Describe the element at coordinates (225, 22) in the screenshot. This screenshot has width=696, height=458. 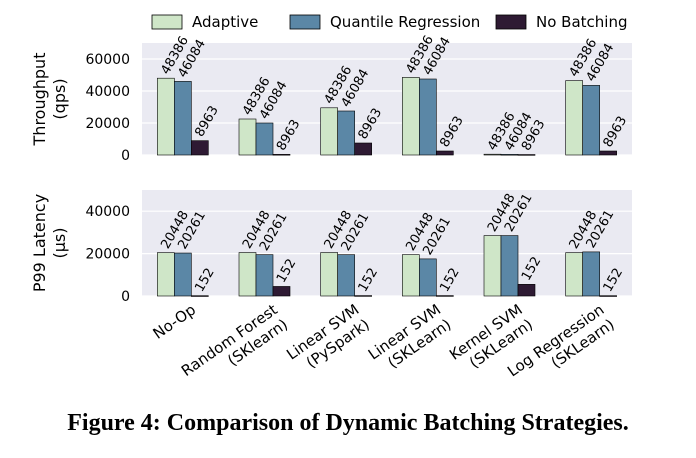
I see `legend-label: Adaptive` at that location.